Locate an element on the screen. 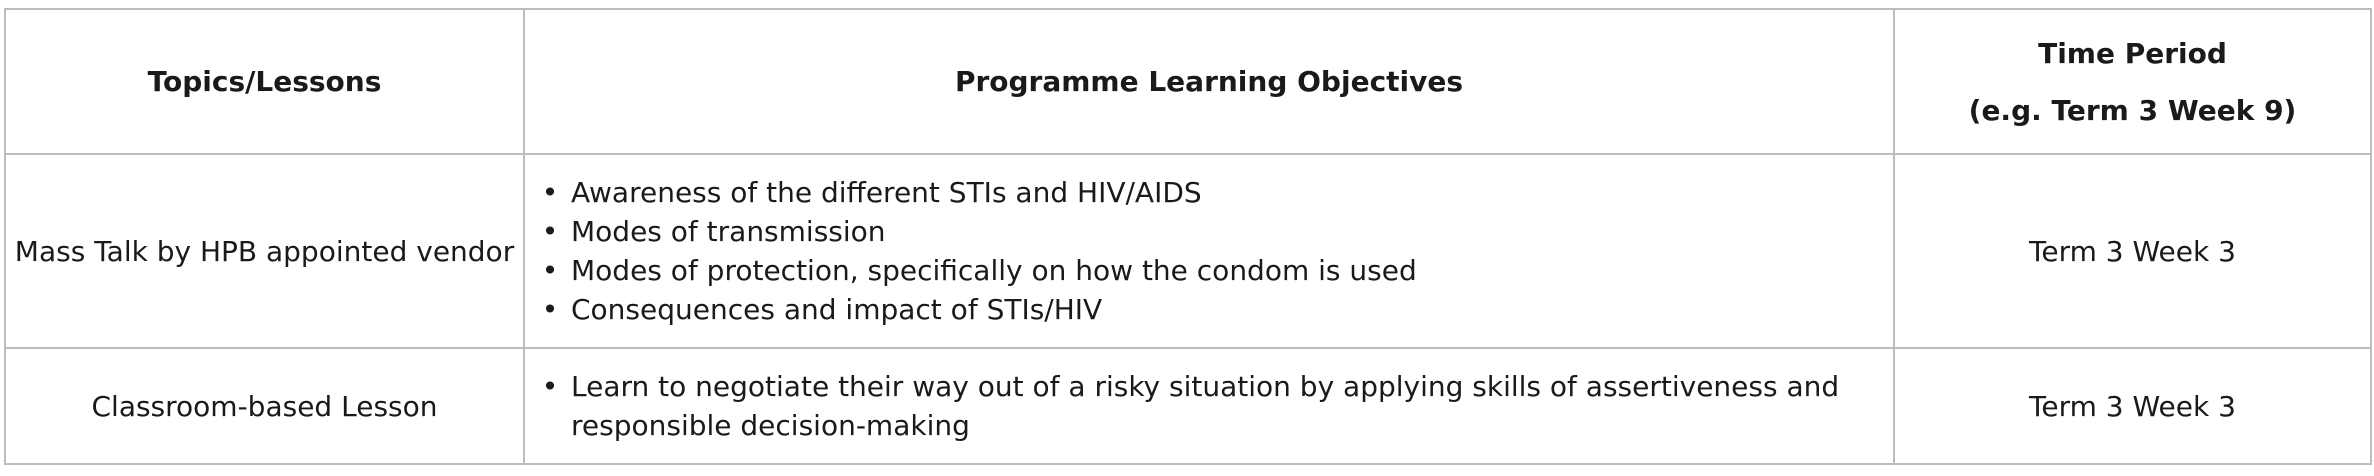  header-time-period-example: (e.g. Term 3 Week 9) is located at coordinates (2132, 110).